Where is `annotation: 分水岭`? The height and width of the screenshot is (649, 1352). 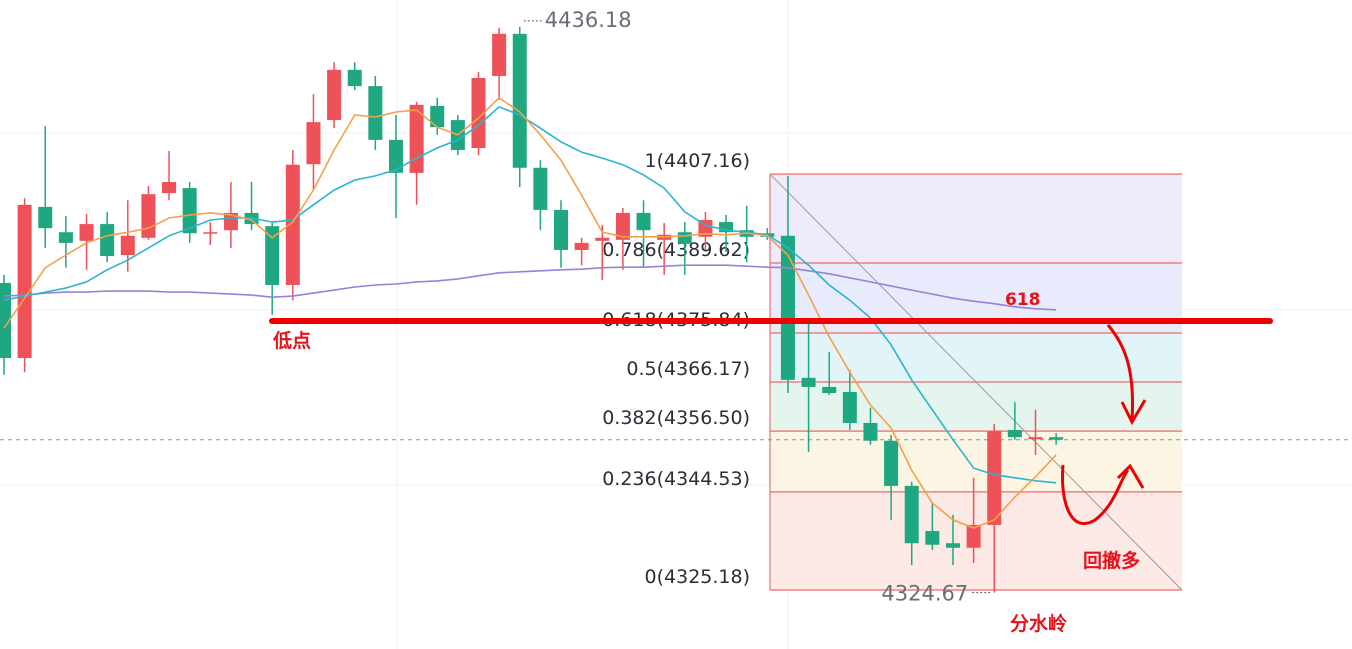
annotation: 分水岭 is located at coordinates (1038, 623).